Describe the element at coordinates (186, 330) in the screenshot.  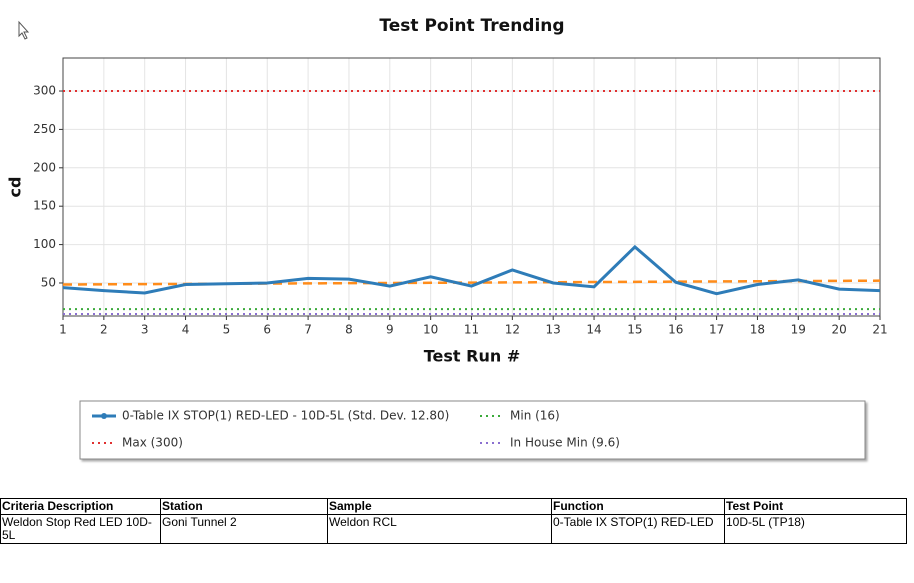
I see `x-tick-label: 4` at that location.